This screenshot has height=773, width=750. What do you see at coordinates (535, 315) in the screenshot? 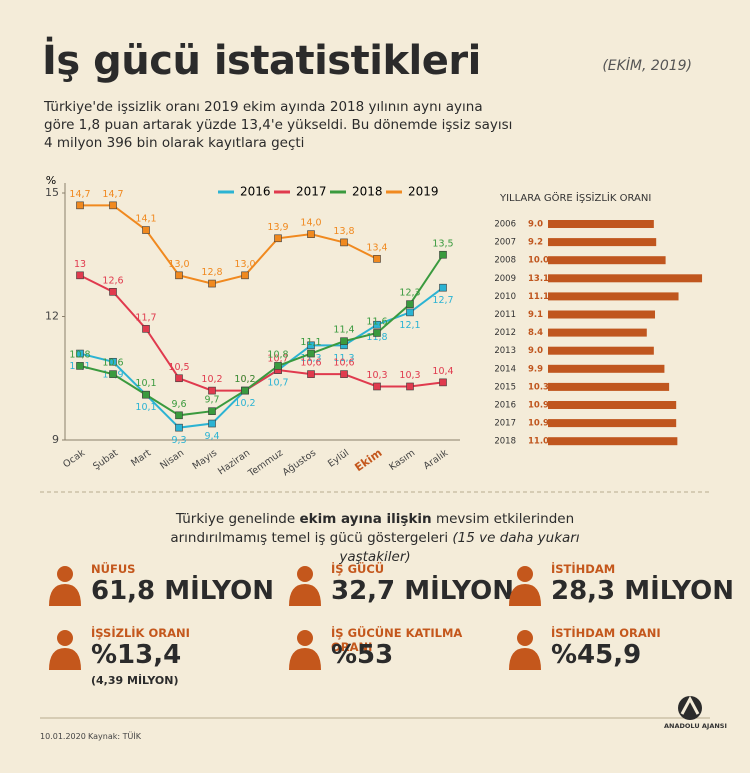
I see `value-label: 9.1` at bounding box center [535, 315].